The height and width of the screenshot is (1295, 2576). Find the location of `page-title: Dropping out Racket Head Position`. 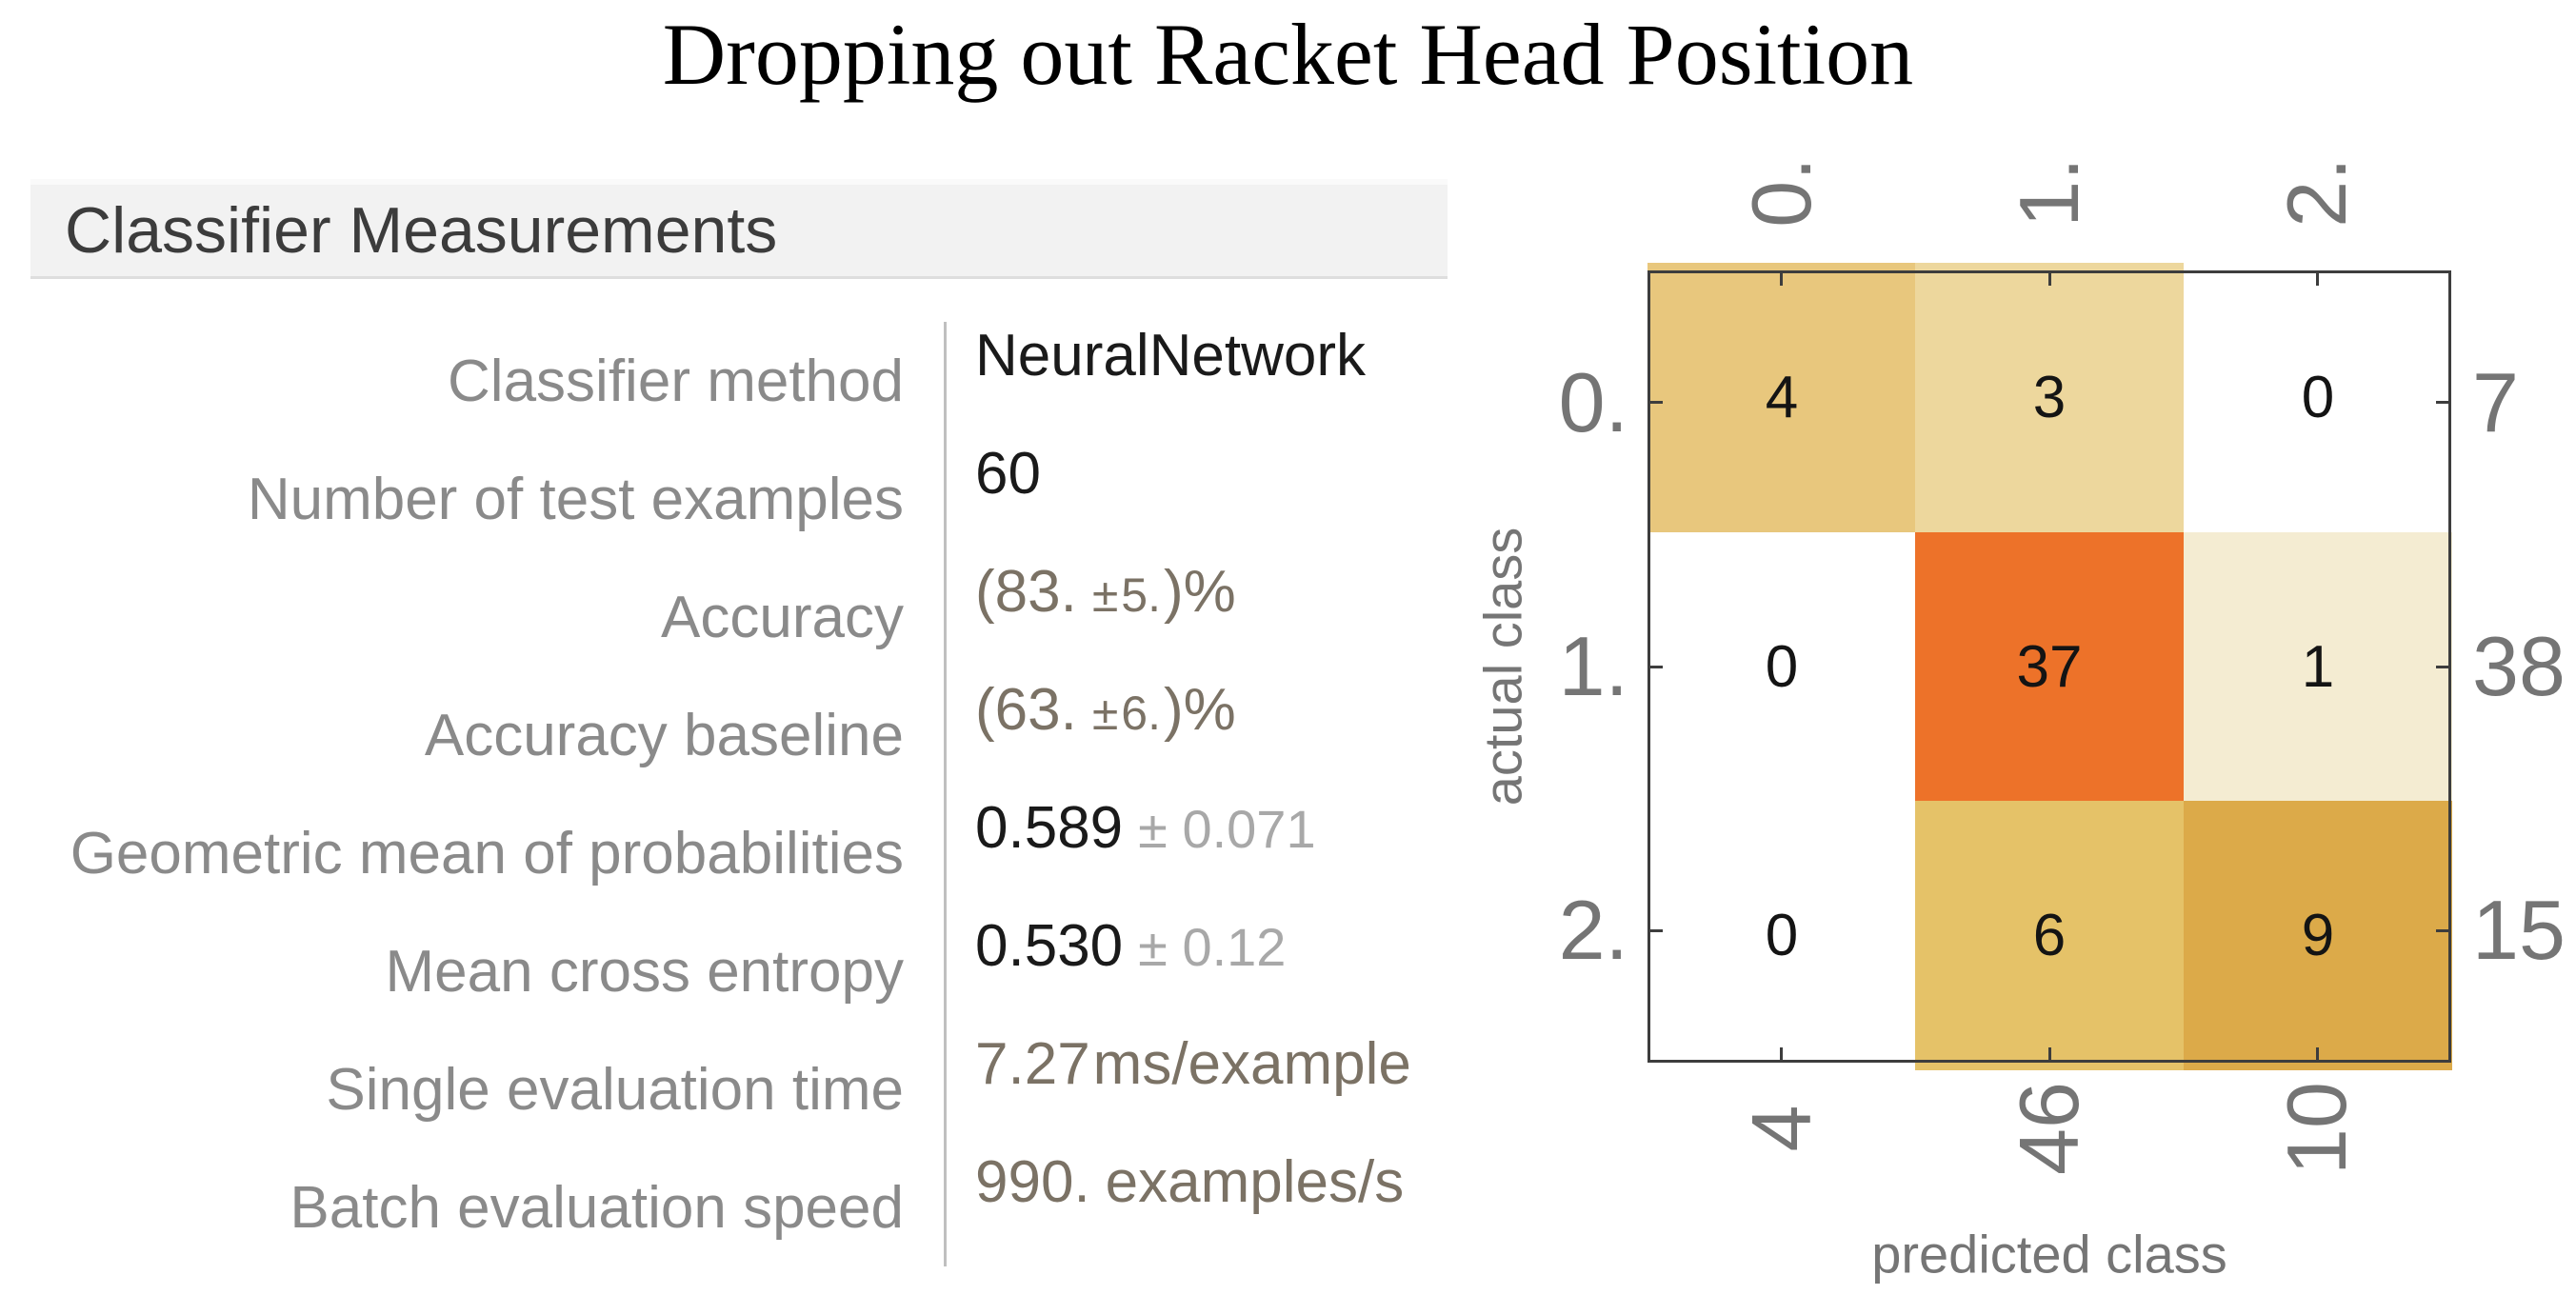

page-title: Dropping out Racket Head Position is located at coordinates (1288, 54).